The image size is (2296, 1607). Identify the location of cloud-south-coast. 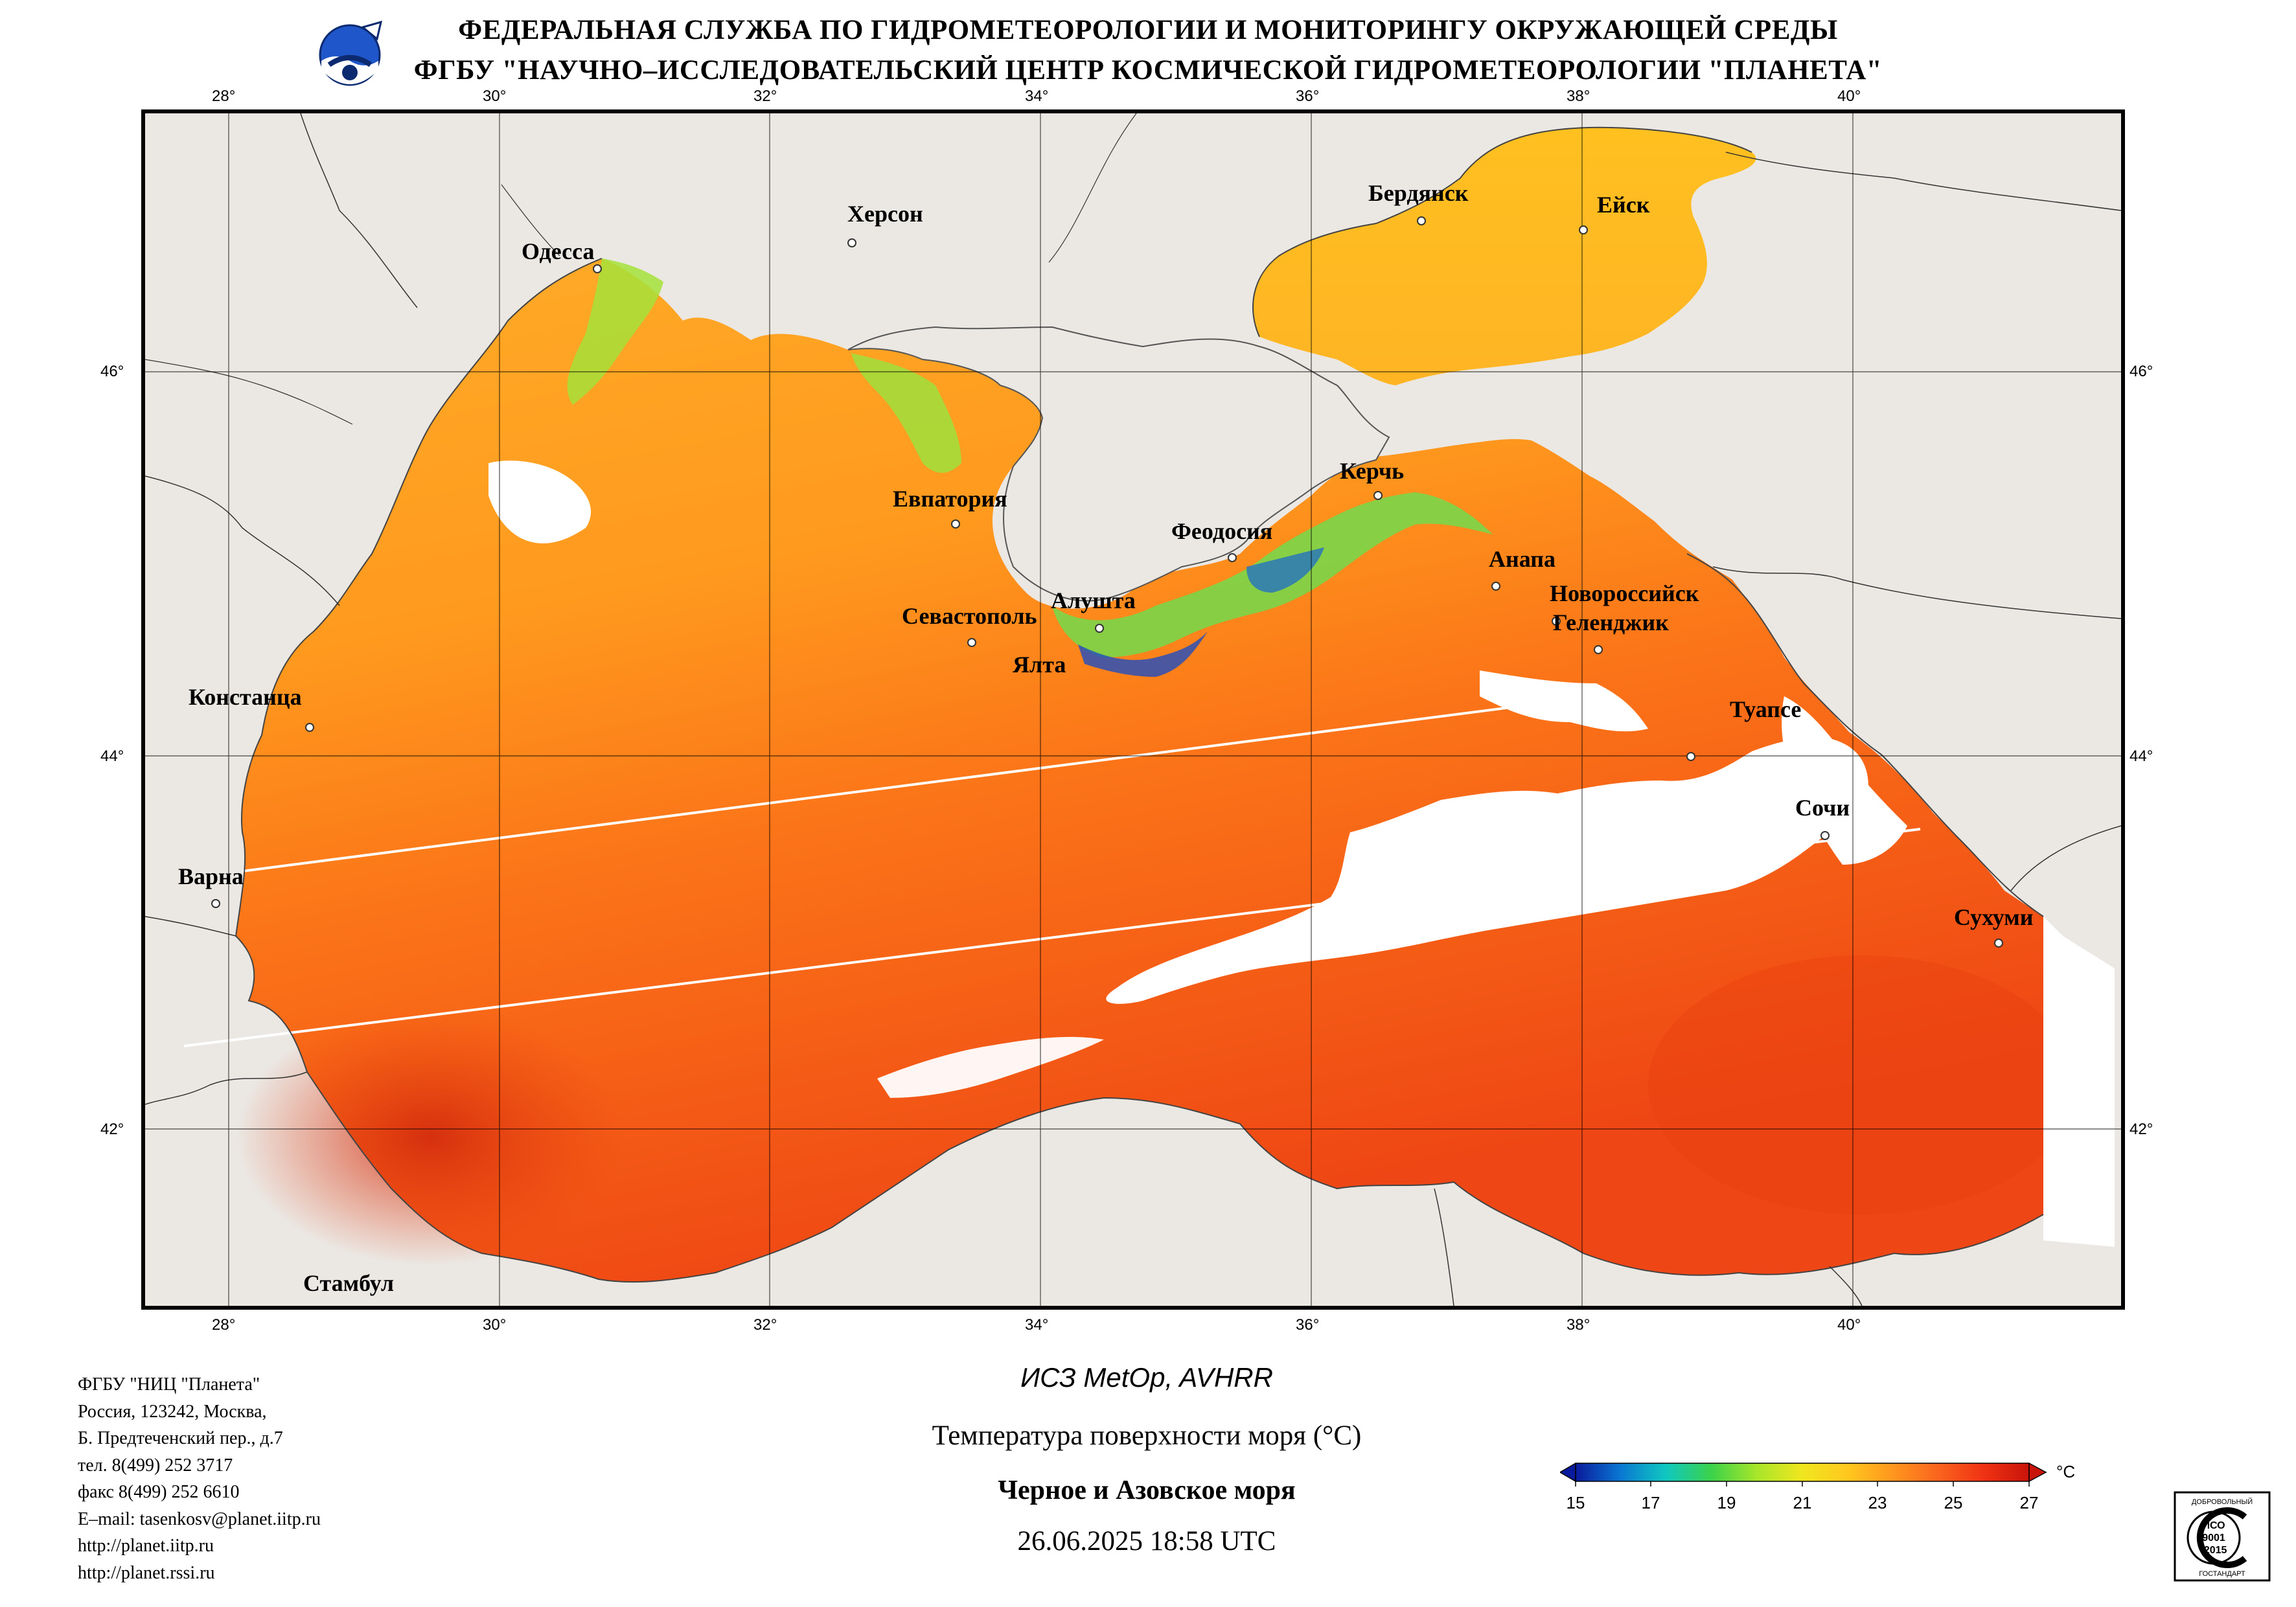
(990, 1067).